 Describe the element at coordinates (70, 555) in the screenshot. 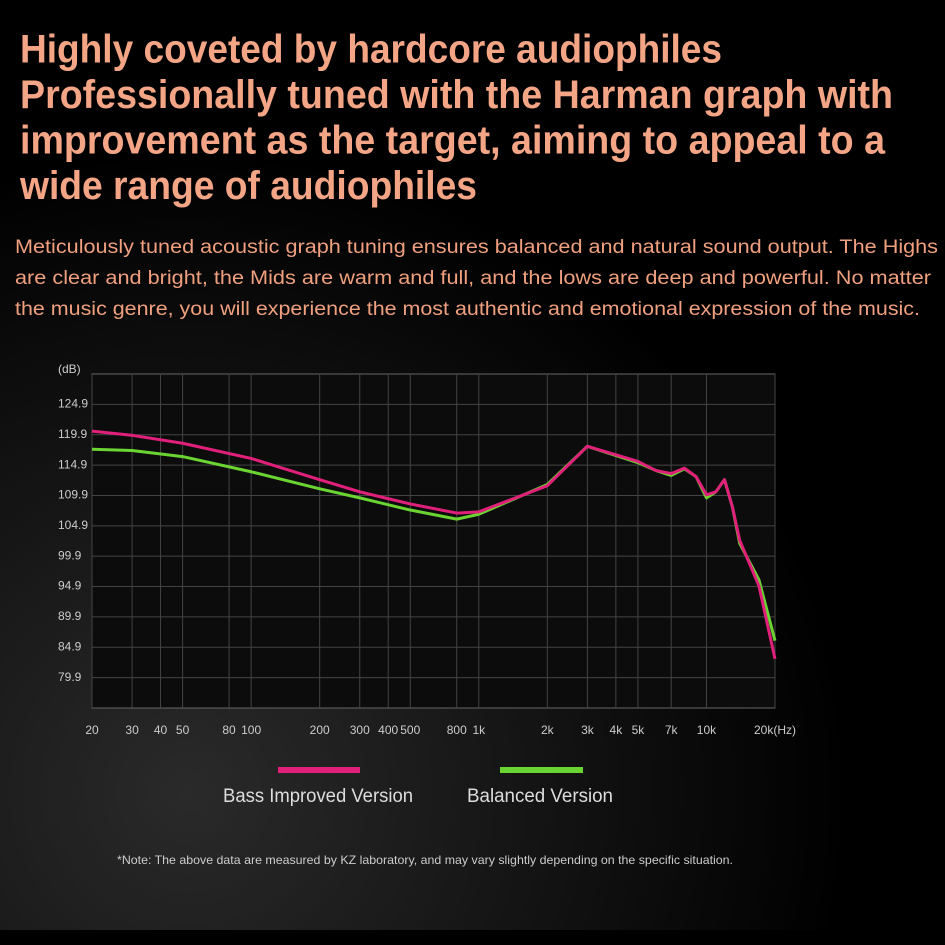

I see `y-tick-label: 99.9` at that location.